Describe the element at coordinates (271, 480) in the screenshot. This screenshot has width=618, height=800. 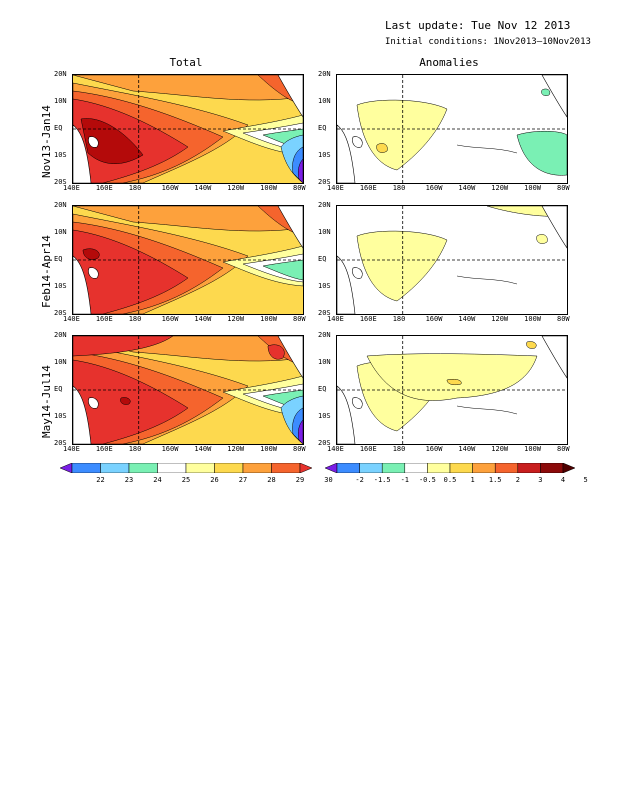
I see `total-colorbar-label-6: 28` at that location.